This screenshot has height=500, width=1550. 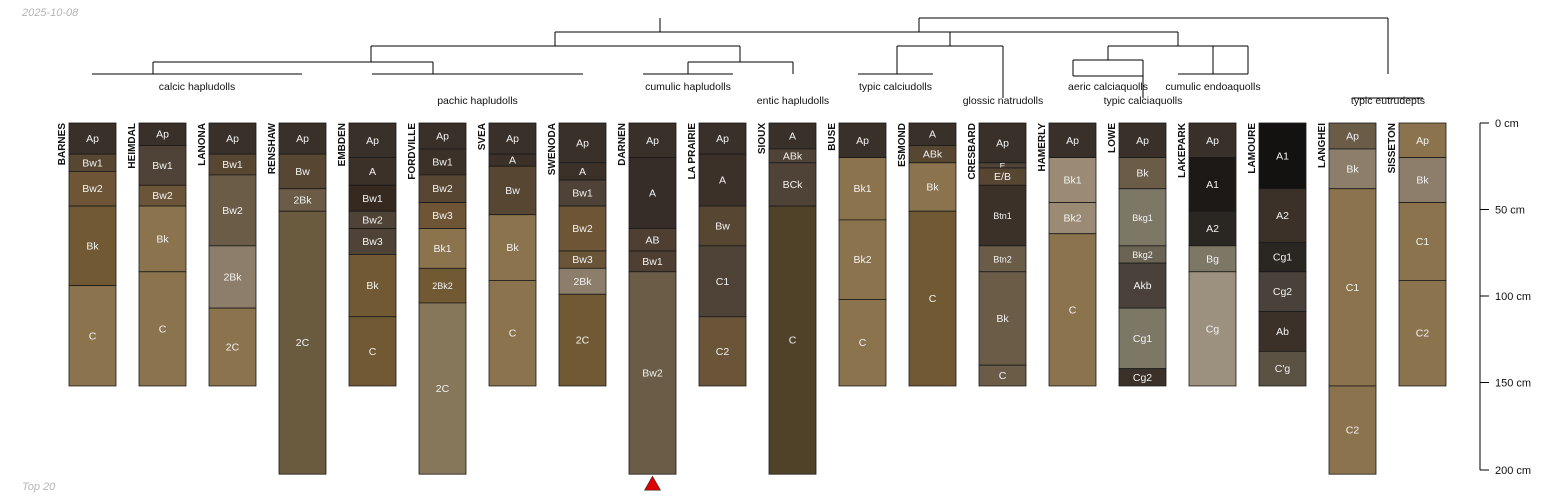 I want to click on horizon-heimdal-bk, so click(x=162, y=239).